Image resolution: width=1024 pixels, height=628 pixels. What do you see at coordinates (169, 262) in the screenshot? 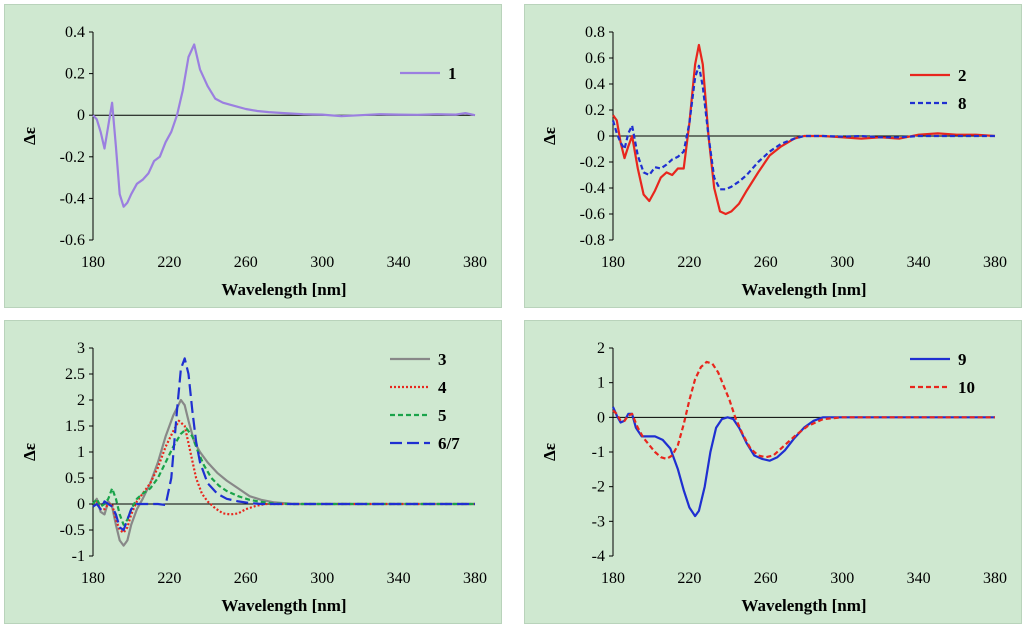
I see `chart1-xtick-label: 220` at bounding box center [169, 262].